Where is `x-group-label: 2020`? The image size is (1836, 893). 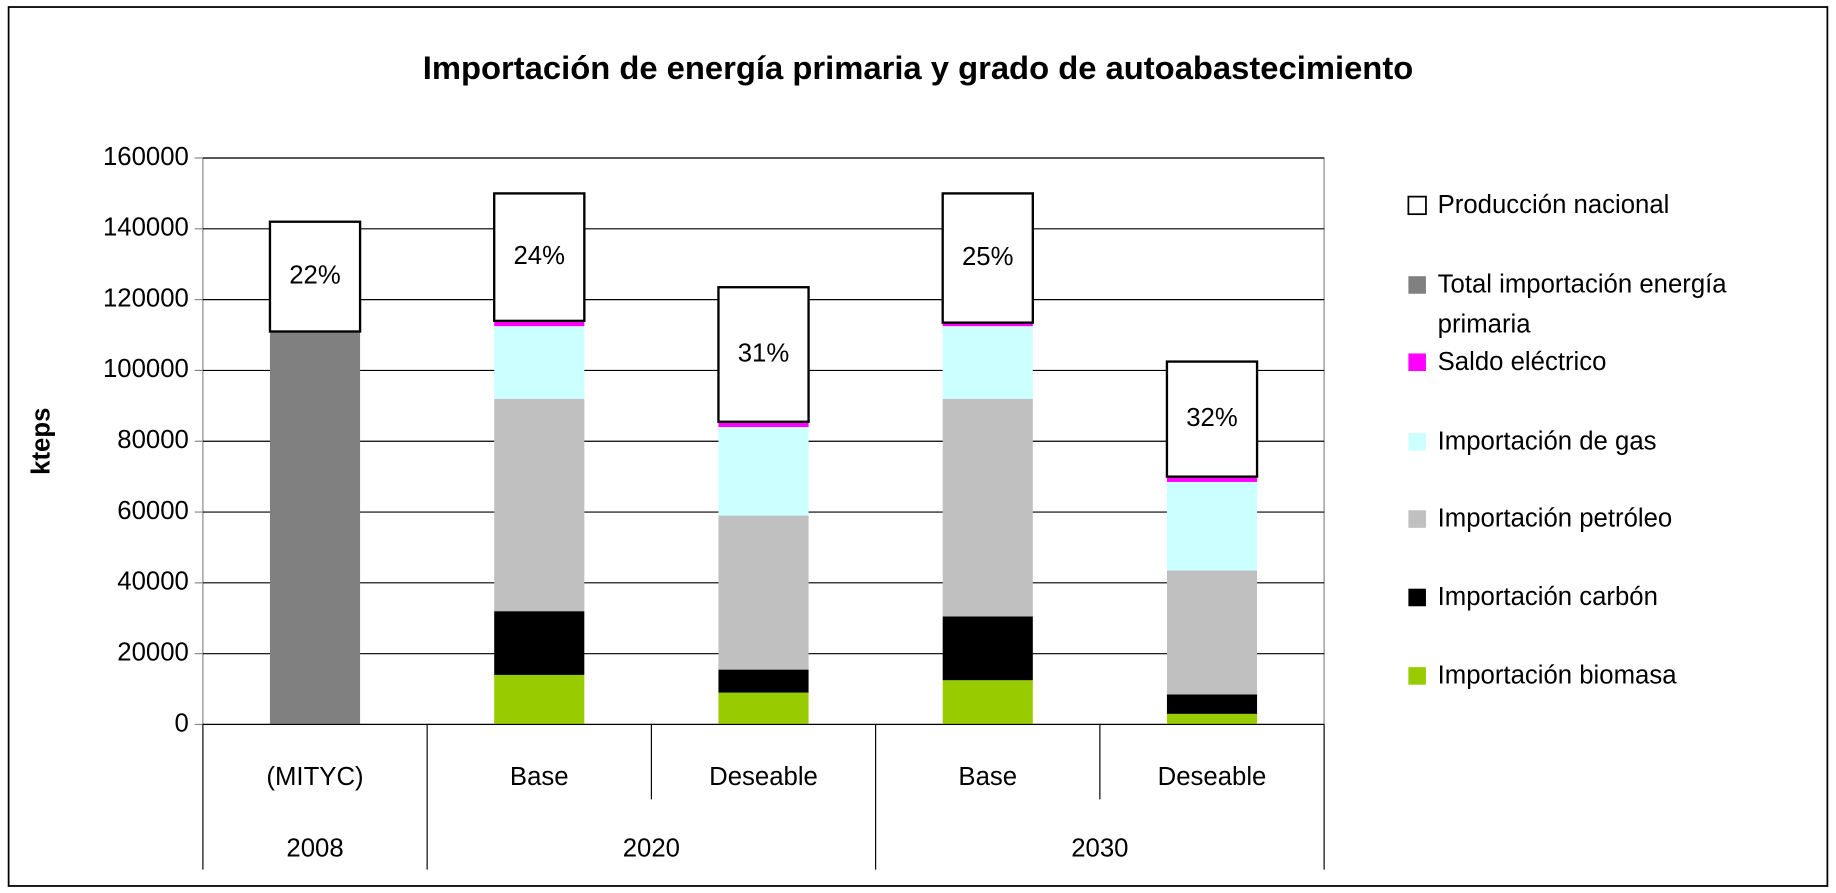 x-group-label: 2020 is located at coordinates (651, 848).